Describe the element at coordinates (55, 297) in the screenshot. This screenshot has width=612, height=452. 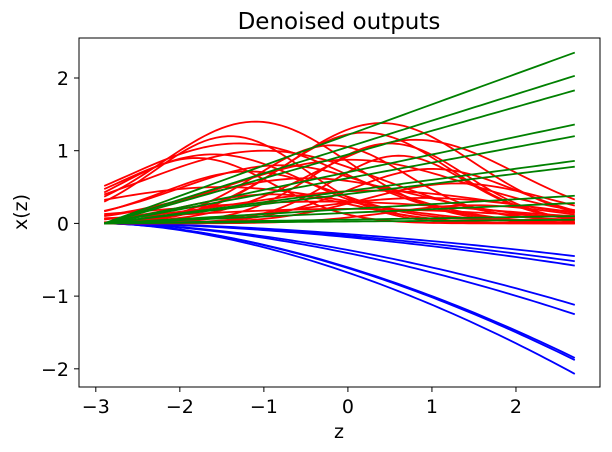
I see `y-tick-label: −1` at that location.